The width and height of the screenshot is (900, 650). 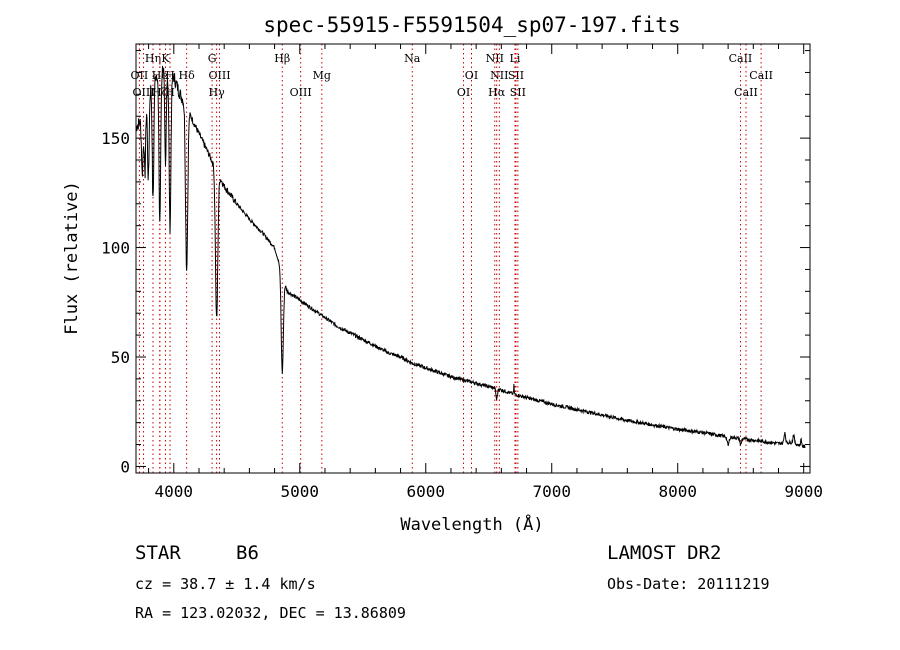 What do you see at coordinates (160, 92) in the screenshot?
I see `line-marker-label: Hζ` at bounding box center [160, 92].